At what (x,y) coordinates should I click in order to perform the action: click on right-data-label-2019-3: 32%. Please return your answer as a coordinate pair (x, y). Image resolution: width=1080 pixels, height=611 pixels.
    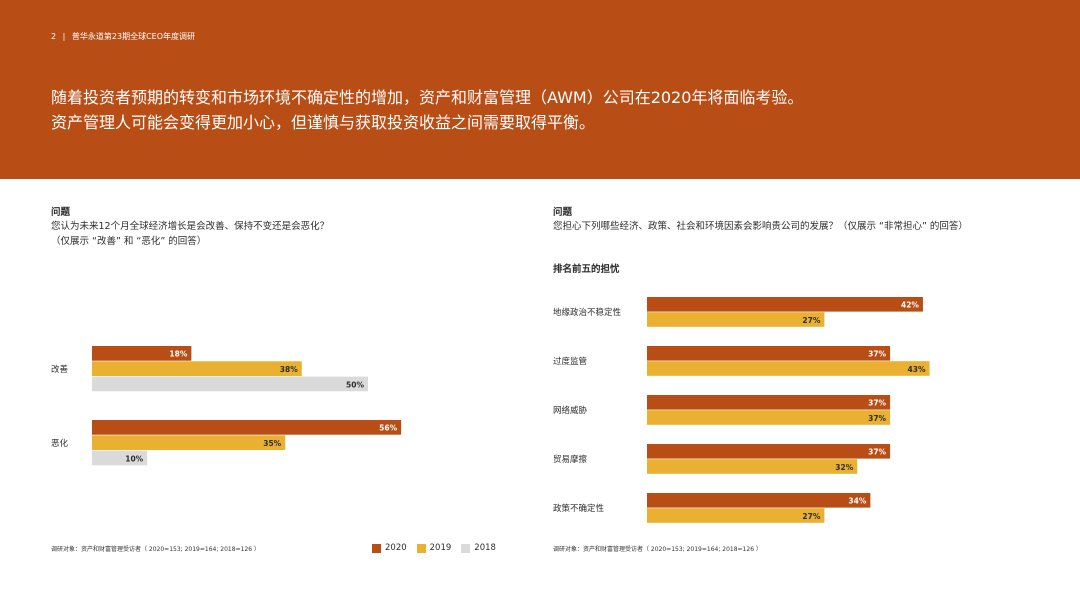
    Looking at the image, I should click on (844, 467).